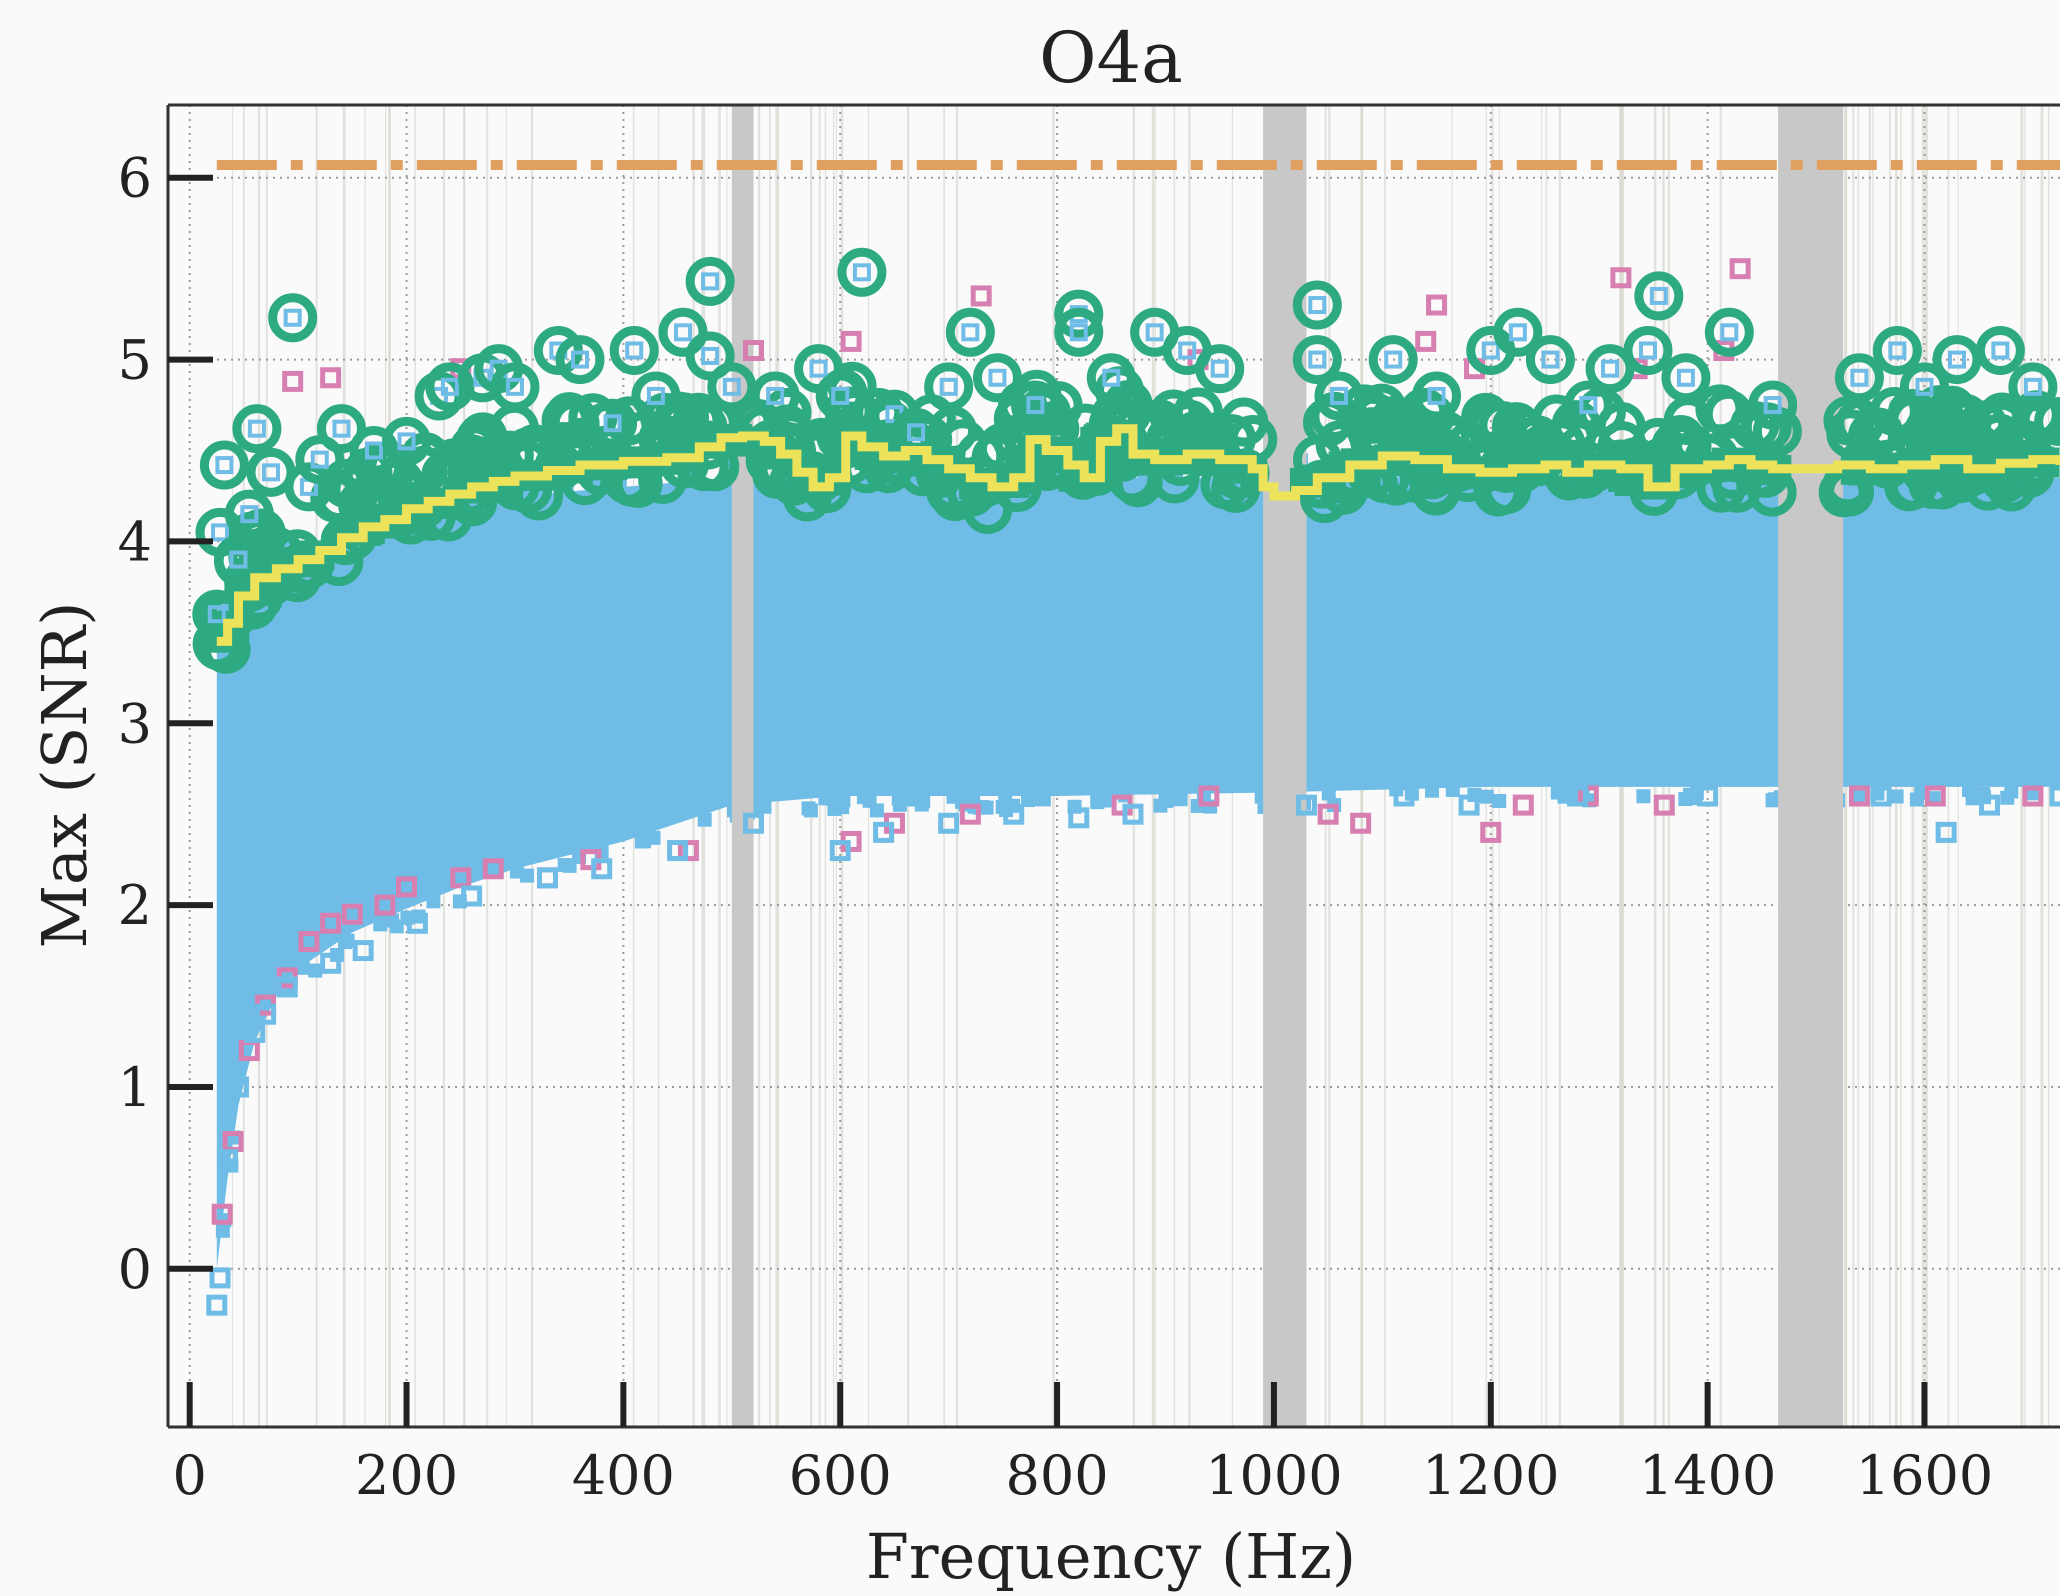 The image size is (2060, 1596). Describe the element at coordinates (1811, 766) in the screenshot. I see `veto-band` at that location.